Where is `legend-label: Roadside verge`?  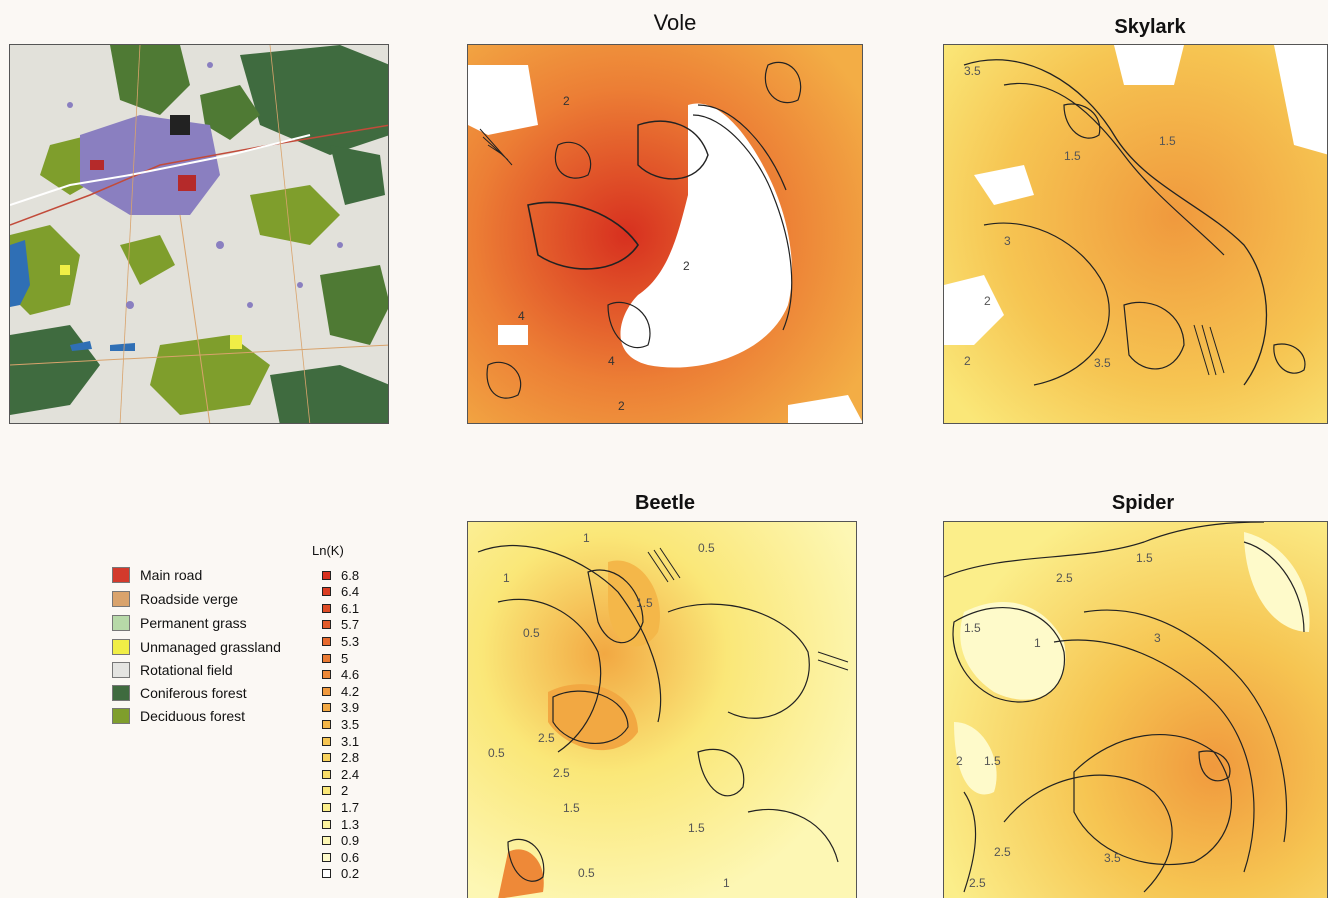 legend-label: Roadside verge is located at coordinates (189, 599).